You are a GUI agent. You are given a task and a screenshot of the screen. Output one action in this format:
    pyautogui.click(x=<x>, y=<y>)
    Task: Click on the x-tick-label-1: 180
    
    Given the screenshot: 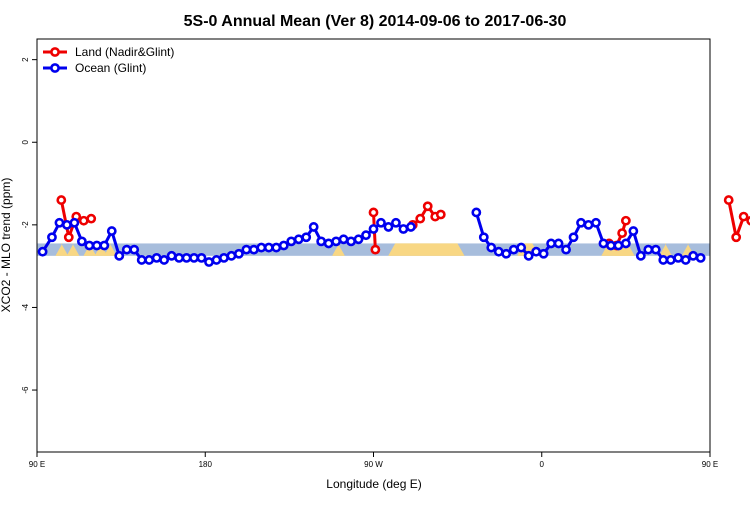 What is the action you would take?
    pyautogui.click(x=206, y=464)
    